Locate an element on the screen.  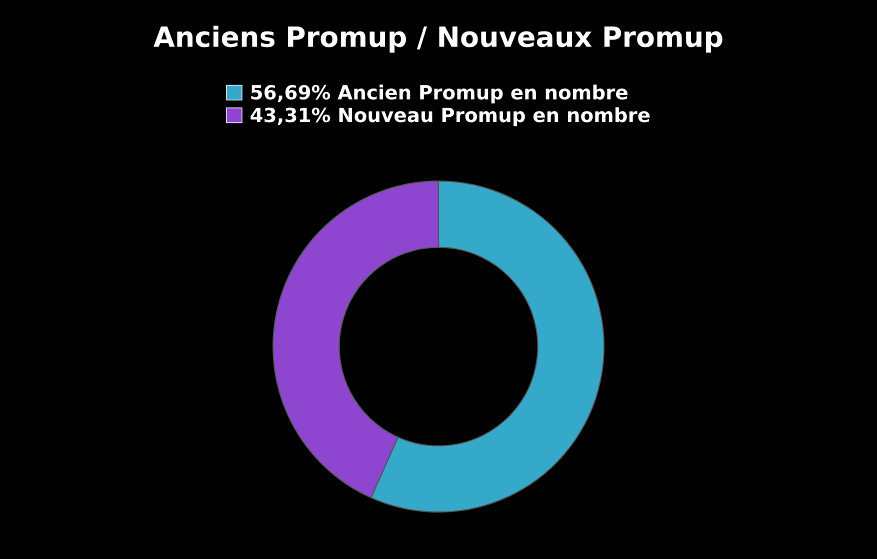
legend-label: 43,31% Nouveau Promup en nombre is located at coordinates (450, 116).